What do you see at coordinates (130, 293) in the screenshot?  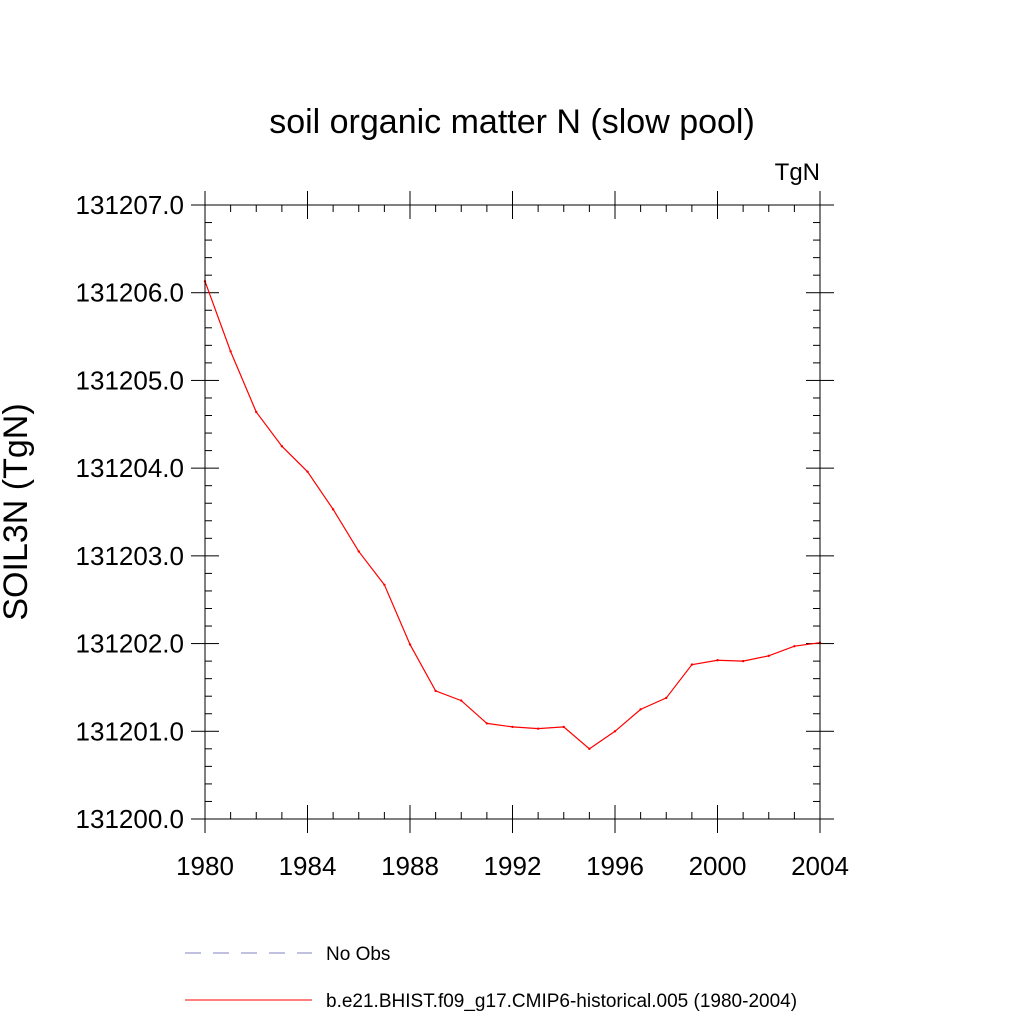 I see `y-tick-label: 131206.0` at bounding box center [130, 293].